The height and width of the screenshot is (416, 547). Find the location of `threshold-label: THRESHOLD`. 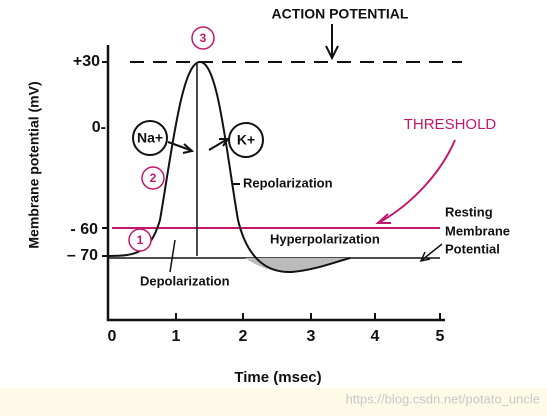

threshold-label: THRESHOLD is located at coordinates (450, 124).